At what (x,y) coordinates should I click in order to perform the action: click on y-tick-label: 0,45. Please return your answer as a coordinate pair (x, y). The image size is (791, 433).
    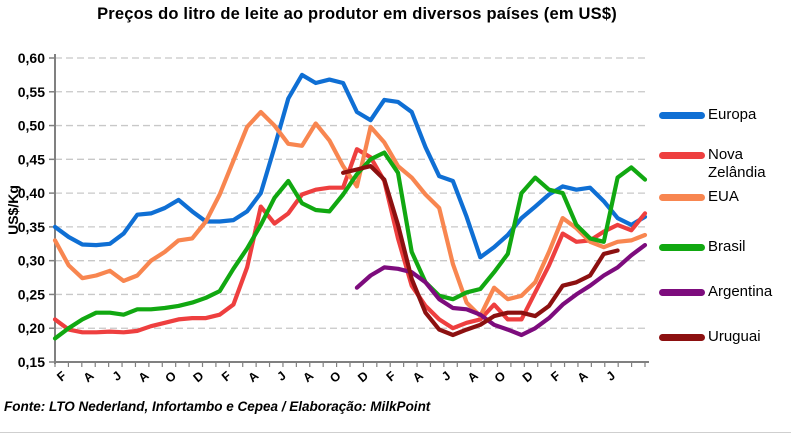
    Looking at the image, I should click on (31, 159).